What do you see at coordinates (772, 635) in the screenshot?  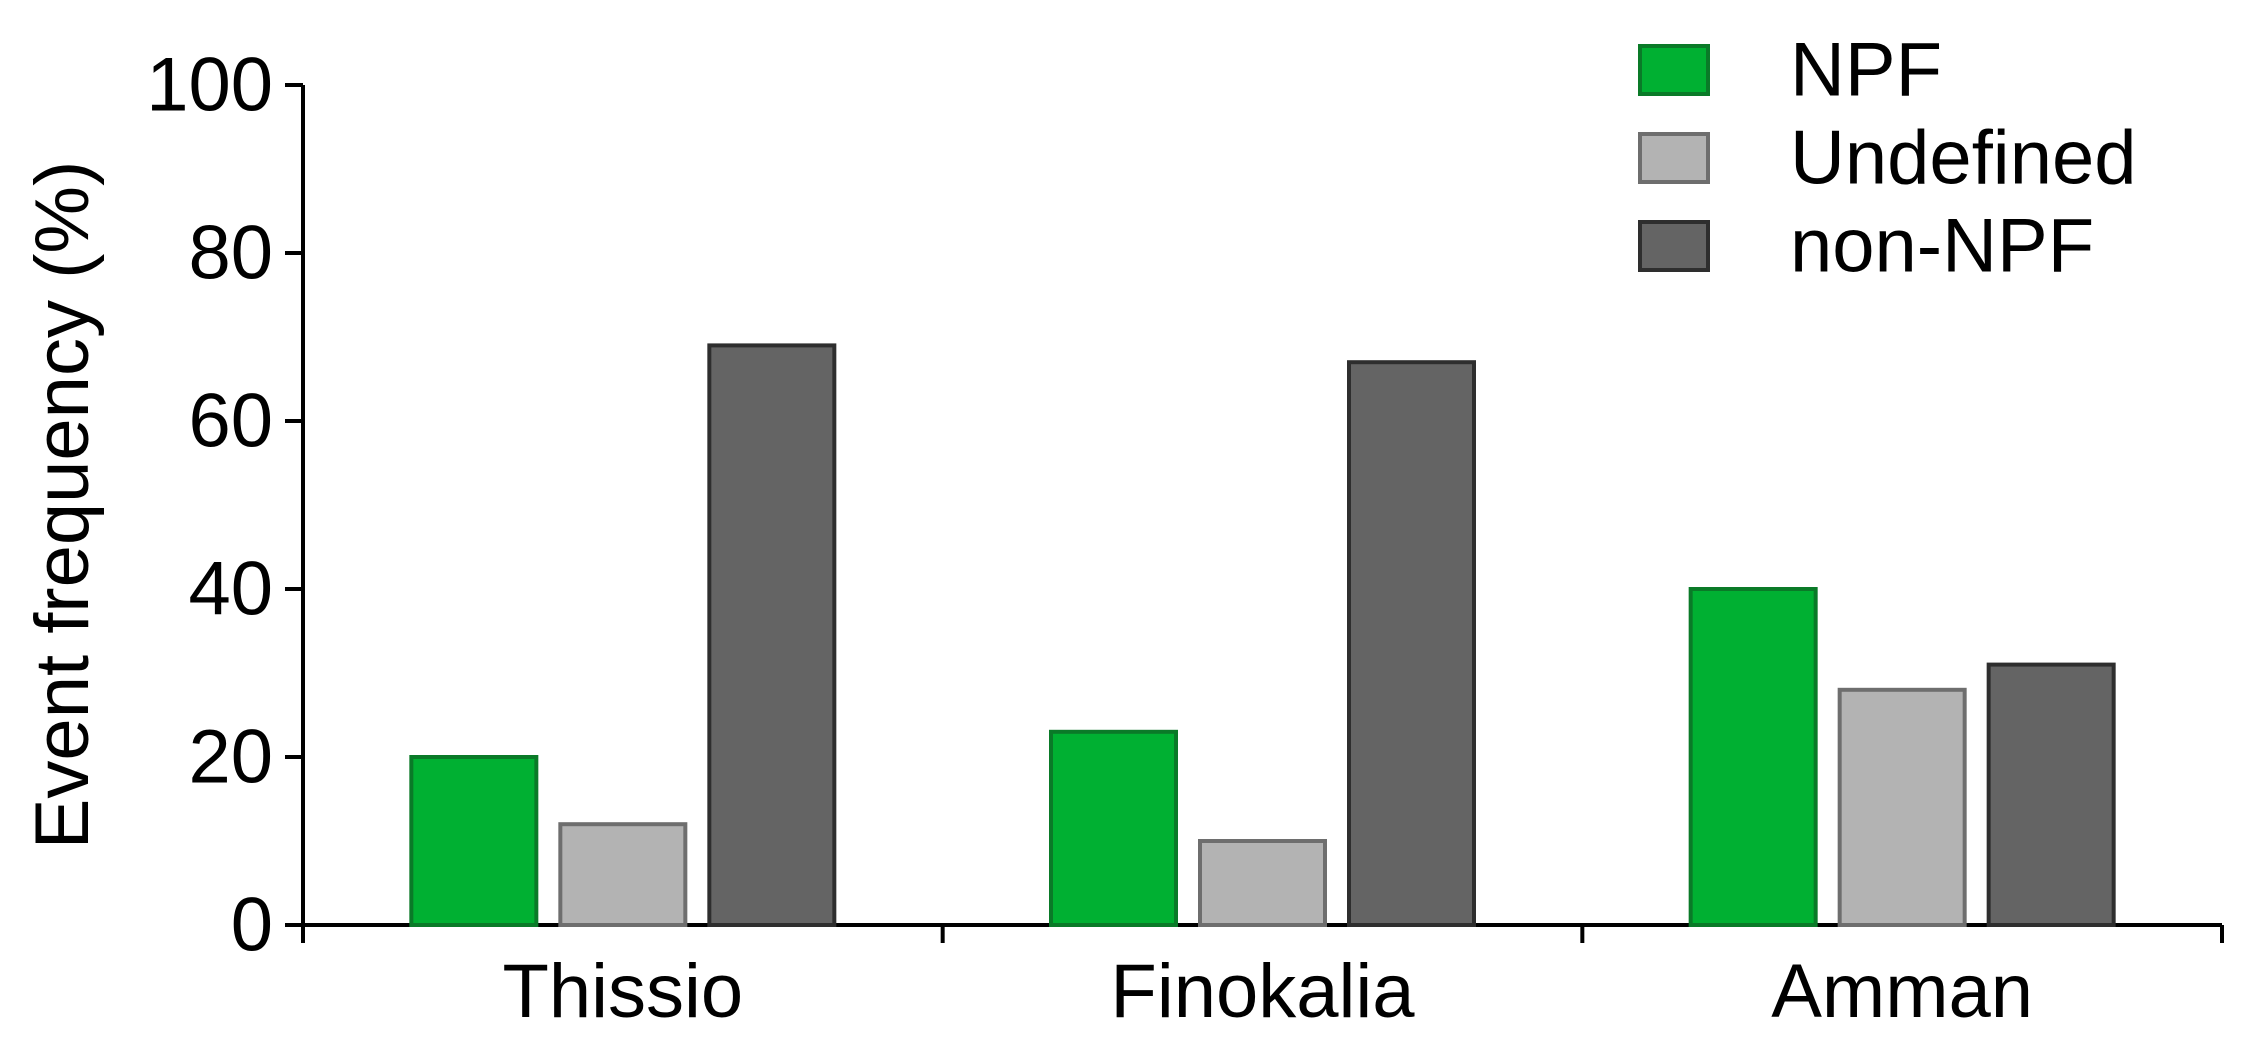 I see `bar-non-npf-thissio` at bounding box center [772, 635].